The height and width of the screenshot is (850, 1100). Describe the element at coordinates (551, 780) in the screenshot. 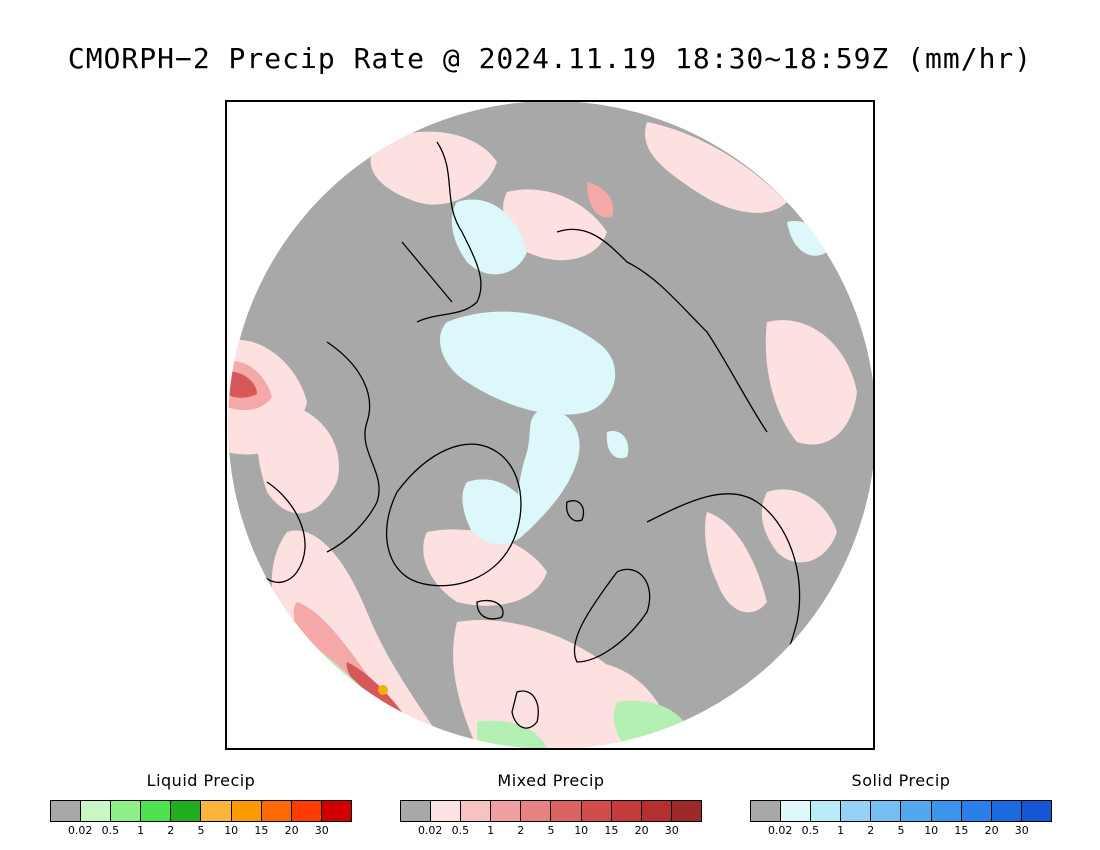

I see `legend-title: Mixed Precip` at that location.